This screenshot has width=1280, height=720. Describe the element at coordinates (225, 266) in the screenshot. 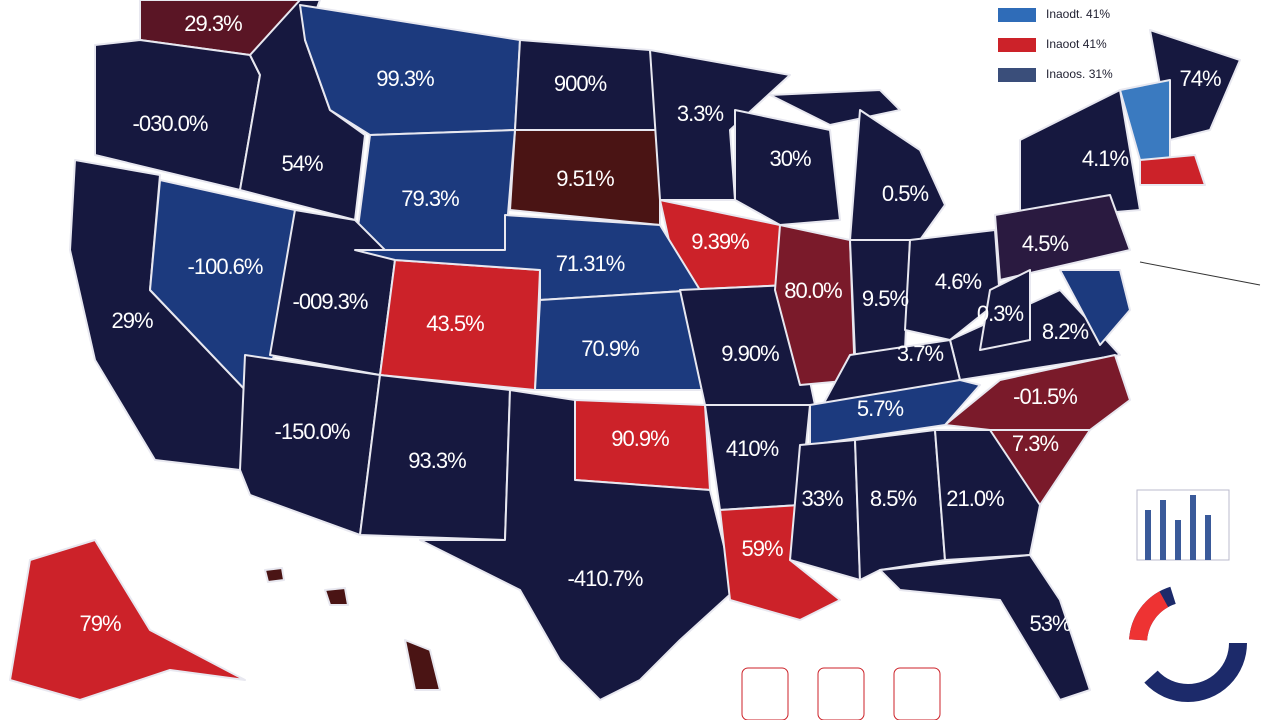

I see `state-label: -100.6%` at that location.